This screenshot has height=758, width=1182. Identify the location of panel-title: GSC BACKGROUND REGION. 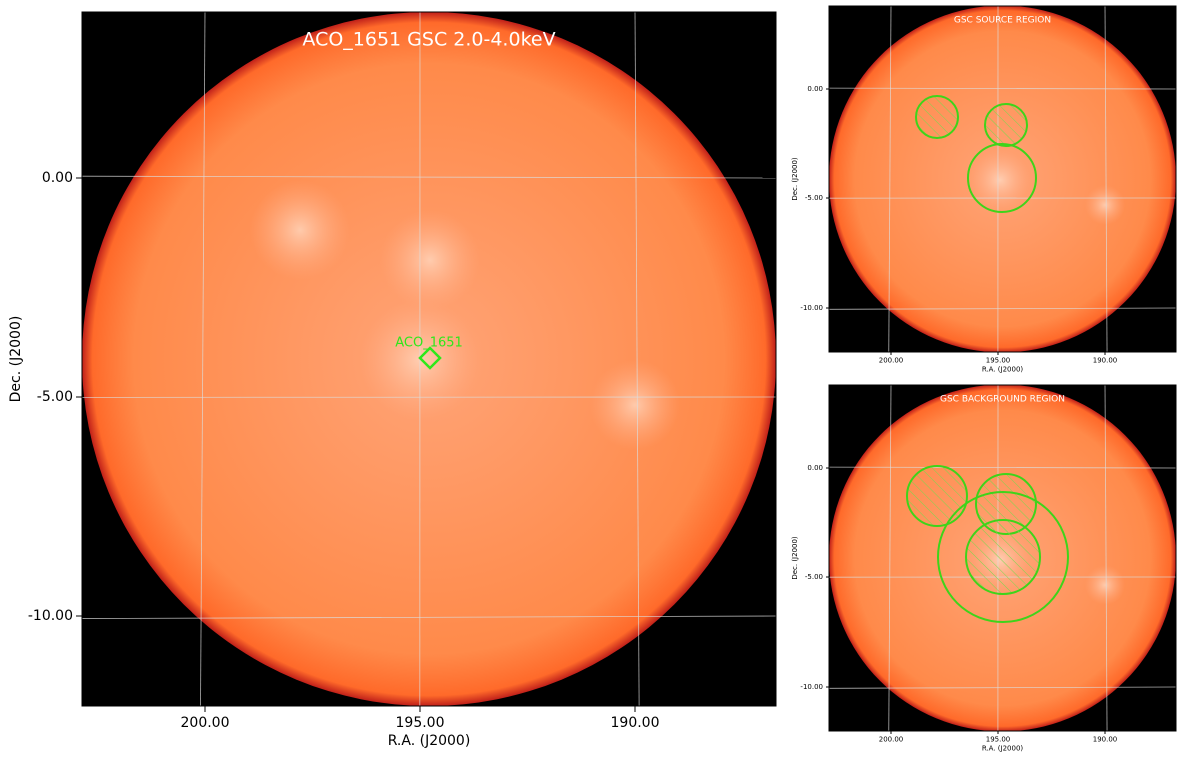
(1002, 400).